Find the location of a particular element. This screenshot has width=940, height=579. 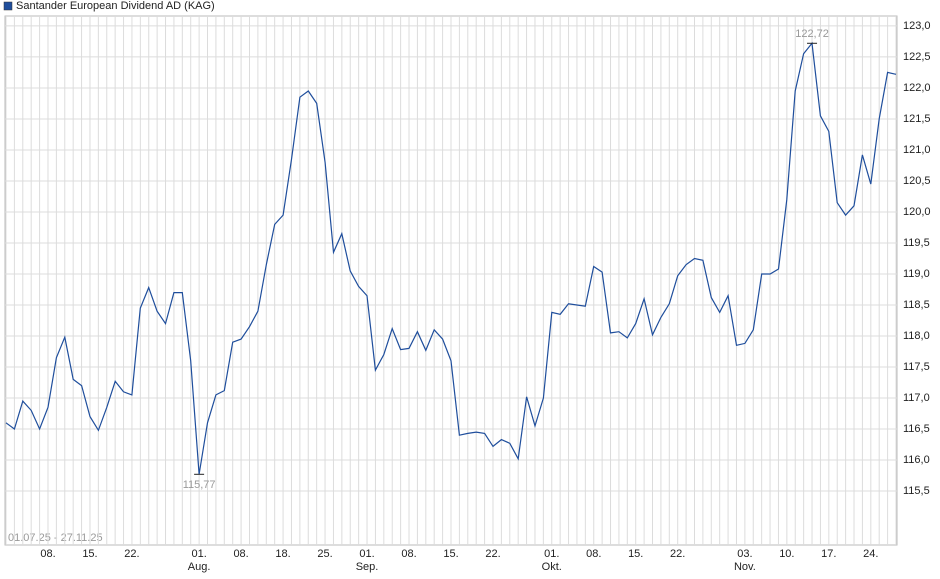

date-range: 01.07.25 - 27.11.25 is located at coordinates (55, 538).